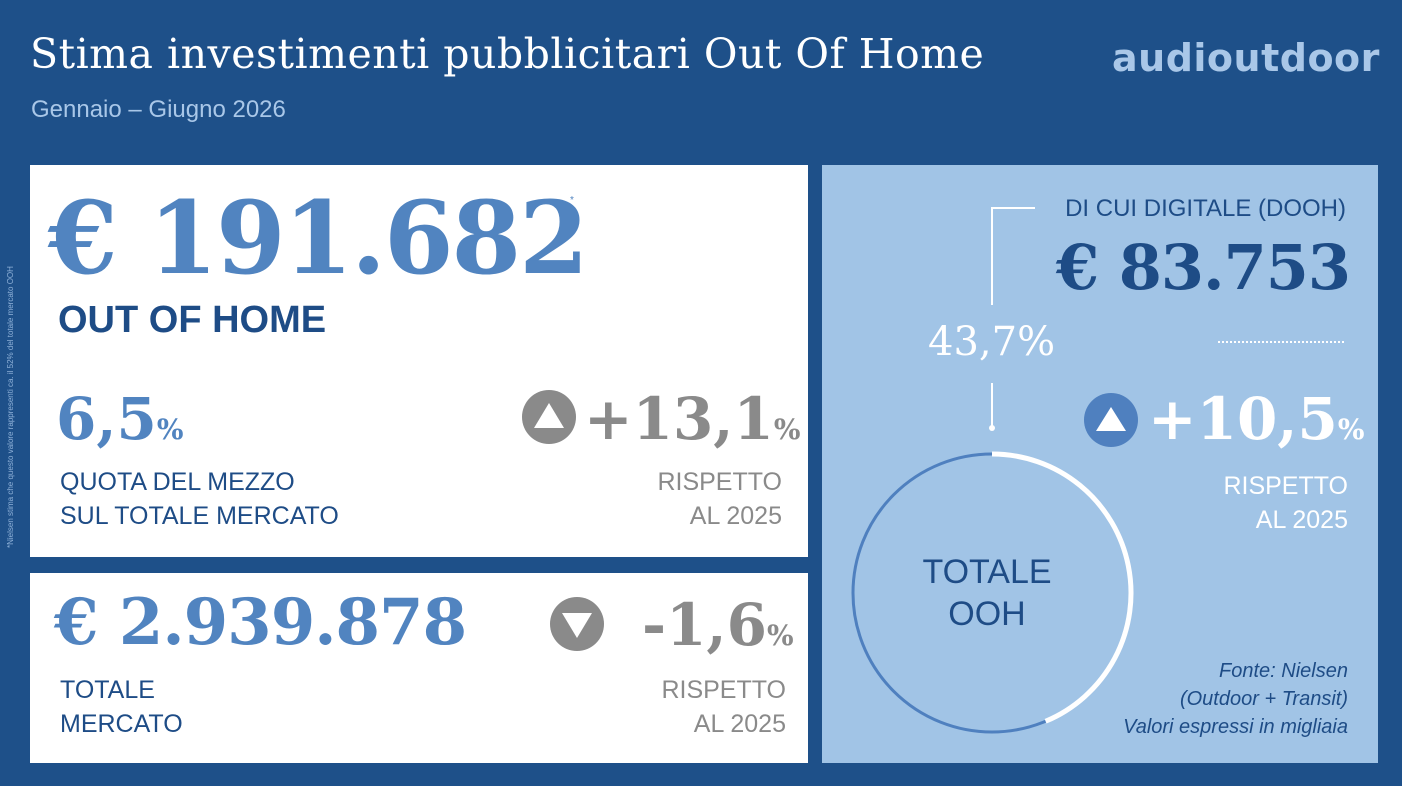 Image resolution: width=1402 pixels, height=786 pixels. What do you see at coordinates (1013, 256) in the screenshot?
I see `leader-line-top` at bounding box center [1013, 256].